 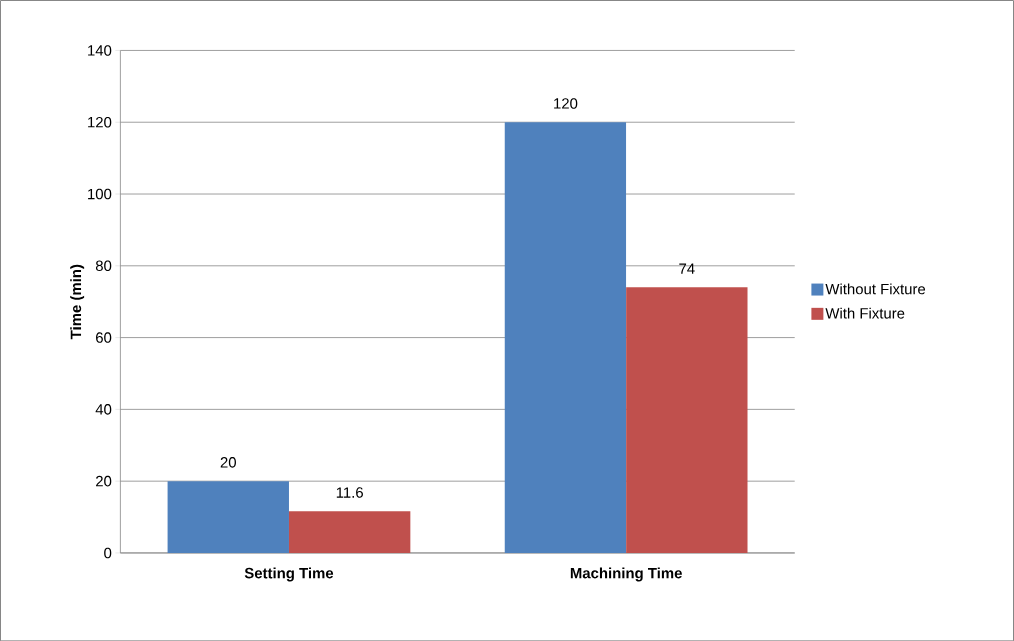 What do you see at coordinates (77, 301) in the screenshot?
I see `y-axis-title: Time (min)` at bounding box center [77, 301].